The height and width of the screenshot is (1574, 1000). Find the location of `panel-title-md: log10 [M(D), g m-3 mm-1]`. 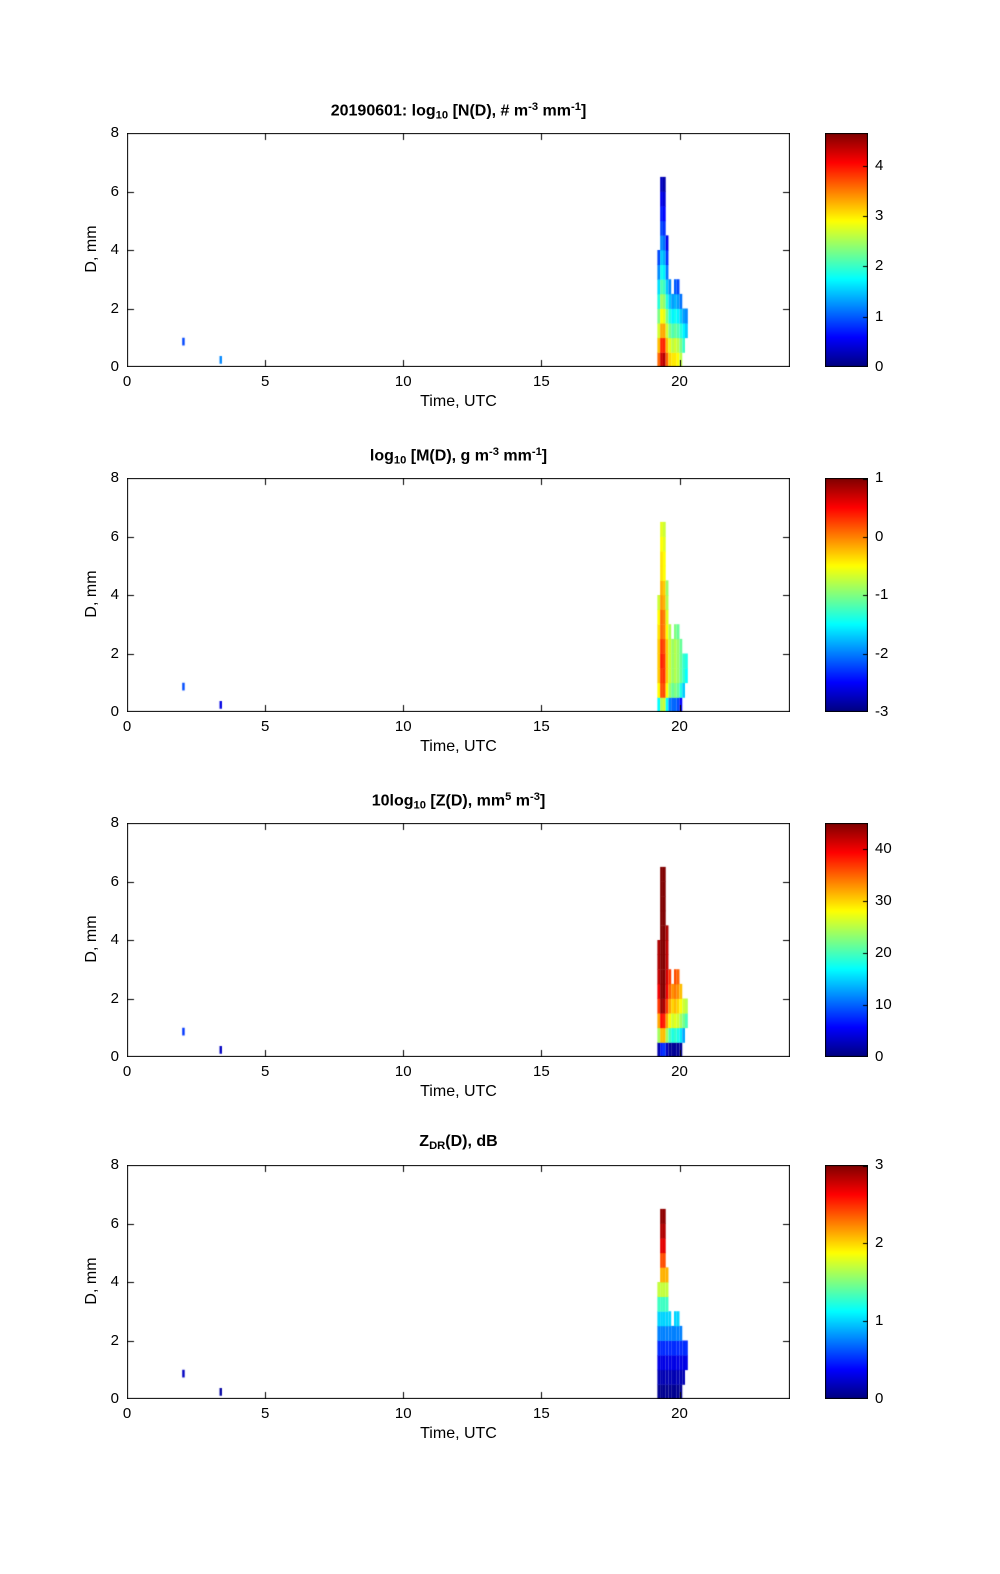

panel-title-md: log10 [M(D), g m-3 mm-1] is located at coordinates (458, 456).